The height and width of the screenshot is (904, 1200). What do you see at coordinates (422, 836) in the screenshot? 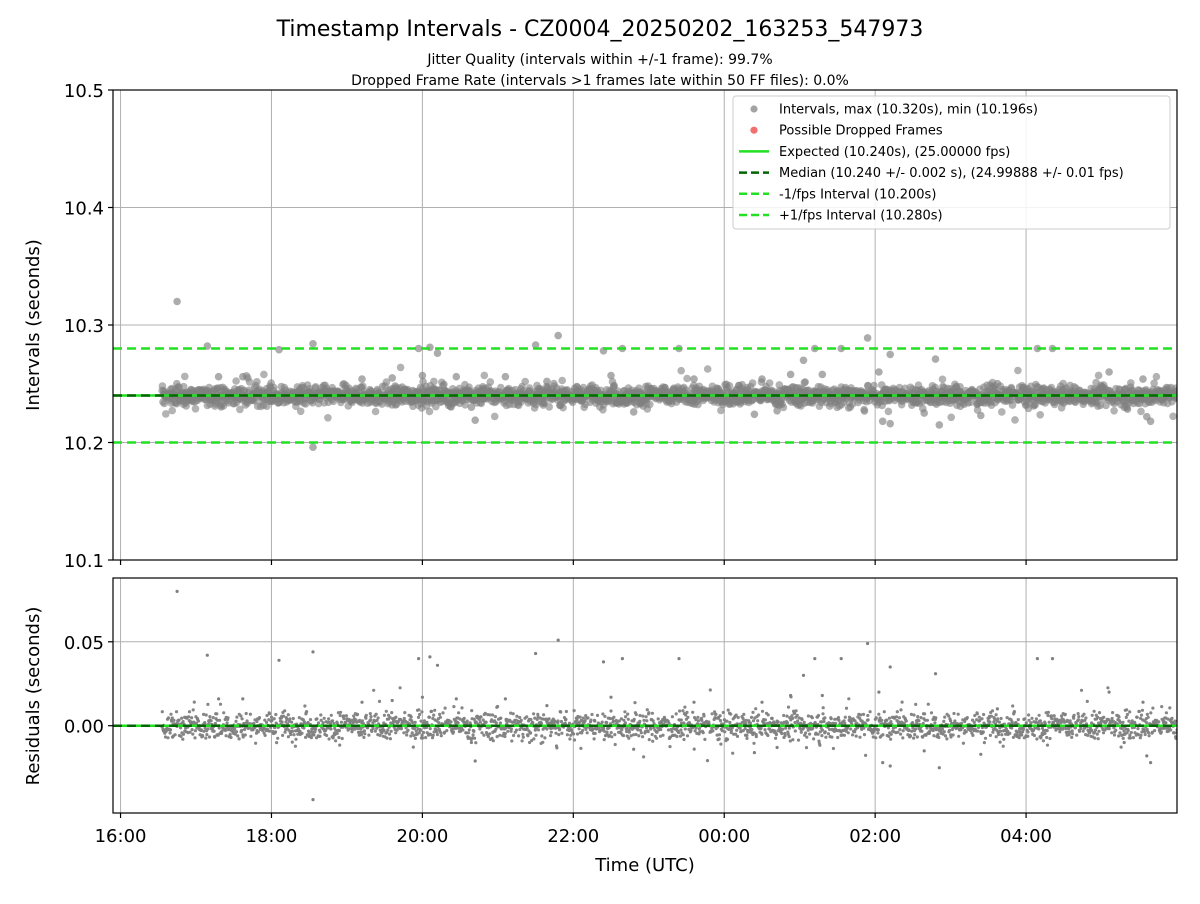
I see `x-tick-label: 20:00` at bounding box center [422, 836].